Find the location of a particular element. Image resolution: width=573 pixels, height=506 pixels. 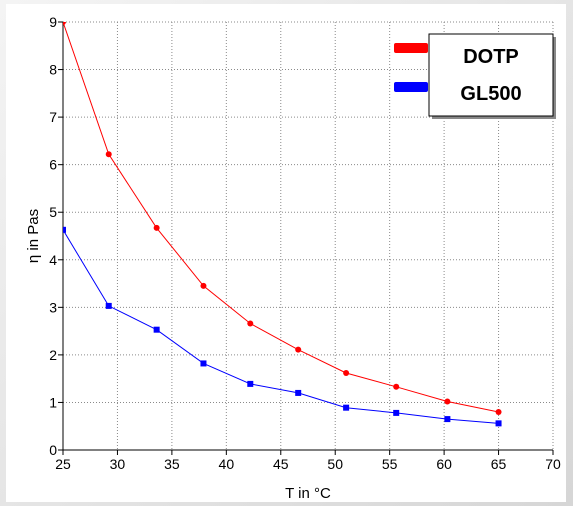

legend: DOTP GL500 is located at coordinates (475, 76).